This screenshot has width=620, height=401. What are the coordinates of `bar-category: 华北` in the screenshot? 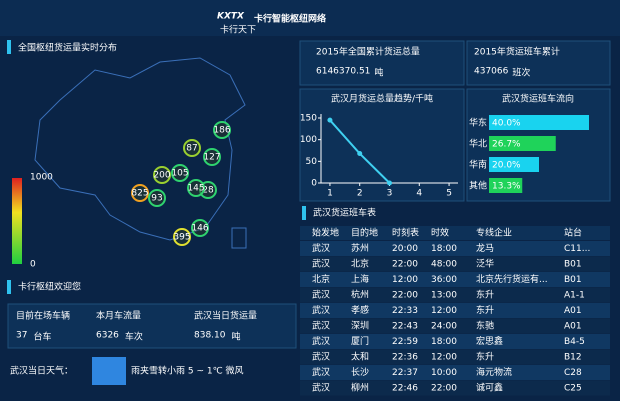 It's located at (478, 144).